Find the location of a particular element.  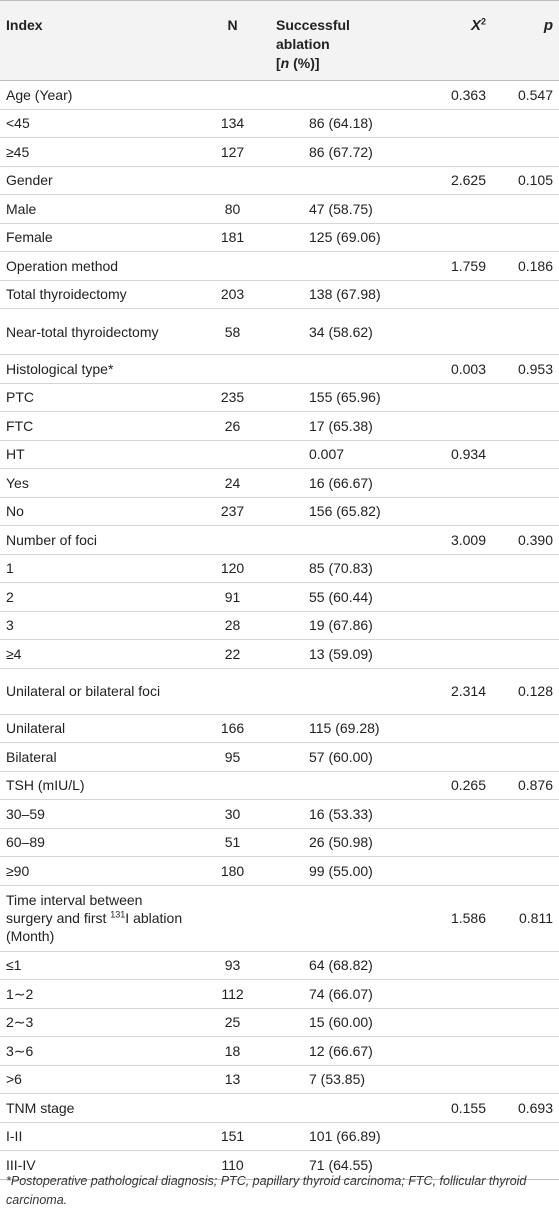

table-header: Index N Successful ablation [n (%)] X2 p is located at coordinates (279, 40).